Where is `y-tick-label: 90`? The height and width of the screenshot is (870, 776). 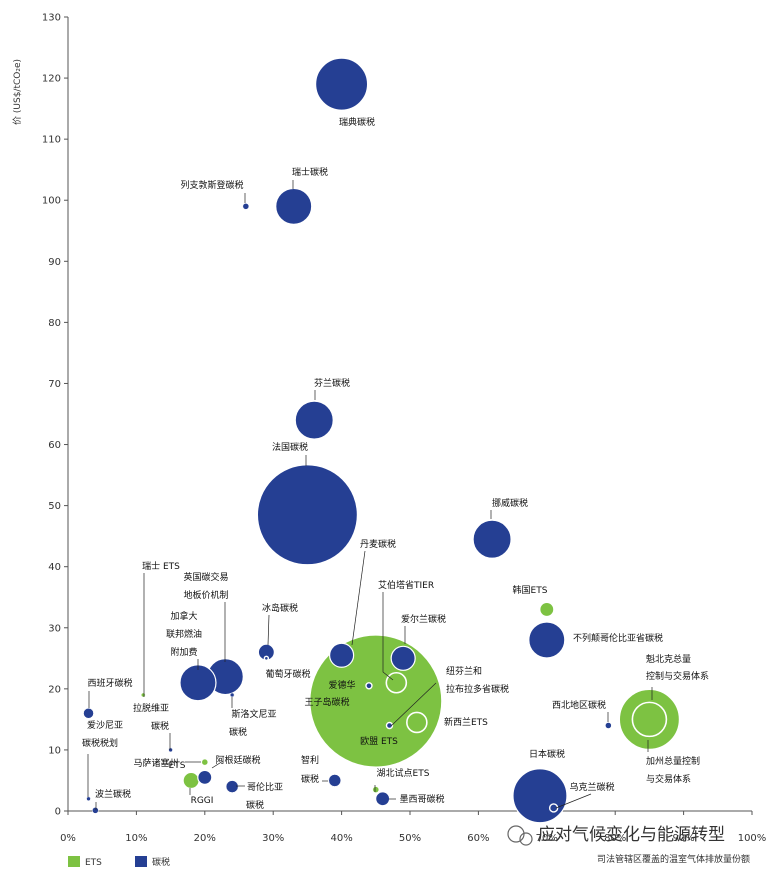
y-tick-label: 90 is located at coordinates (54, 262).